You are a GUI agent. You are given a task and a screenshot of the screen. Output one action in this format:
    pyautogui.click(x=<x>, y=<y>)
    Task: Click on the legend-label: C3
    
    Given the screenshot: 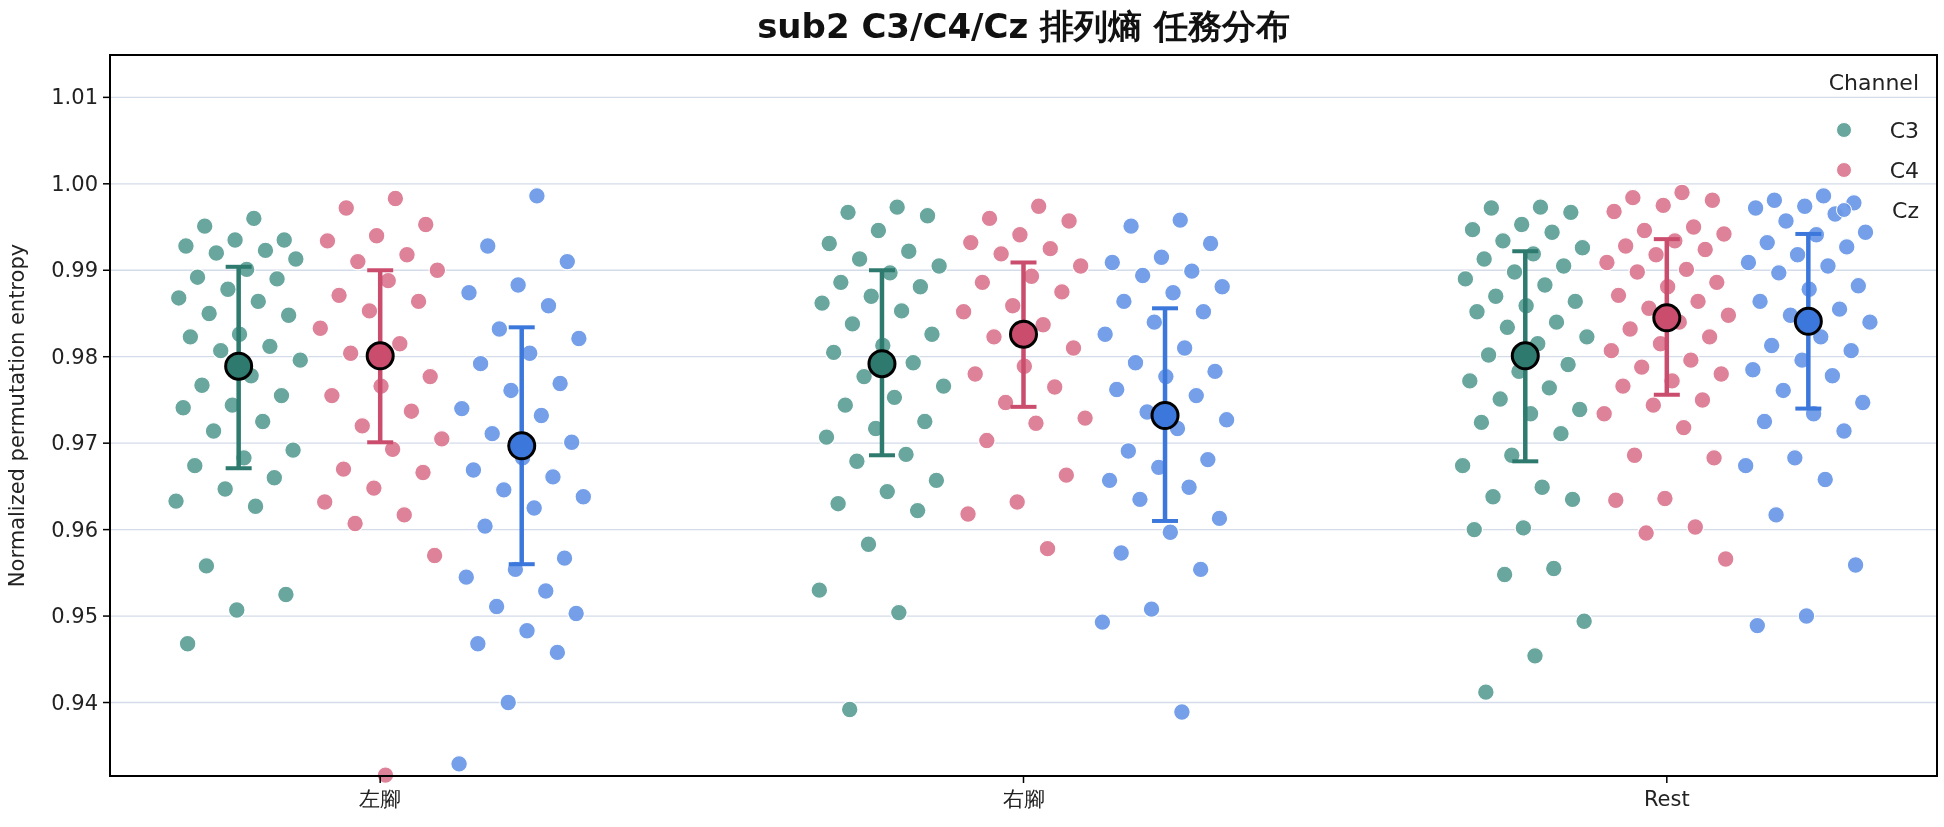 What is the action you would take?
    pyautogui.click(x=1904, y=130)
    